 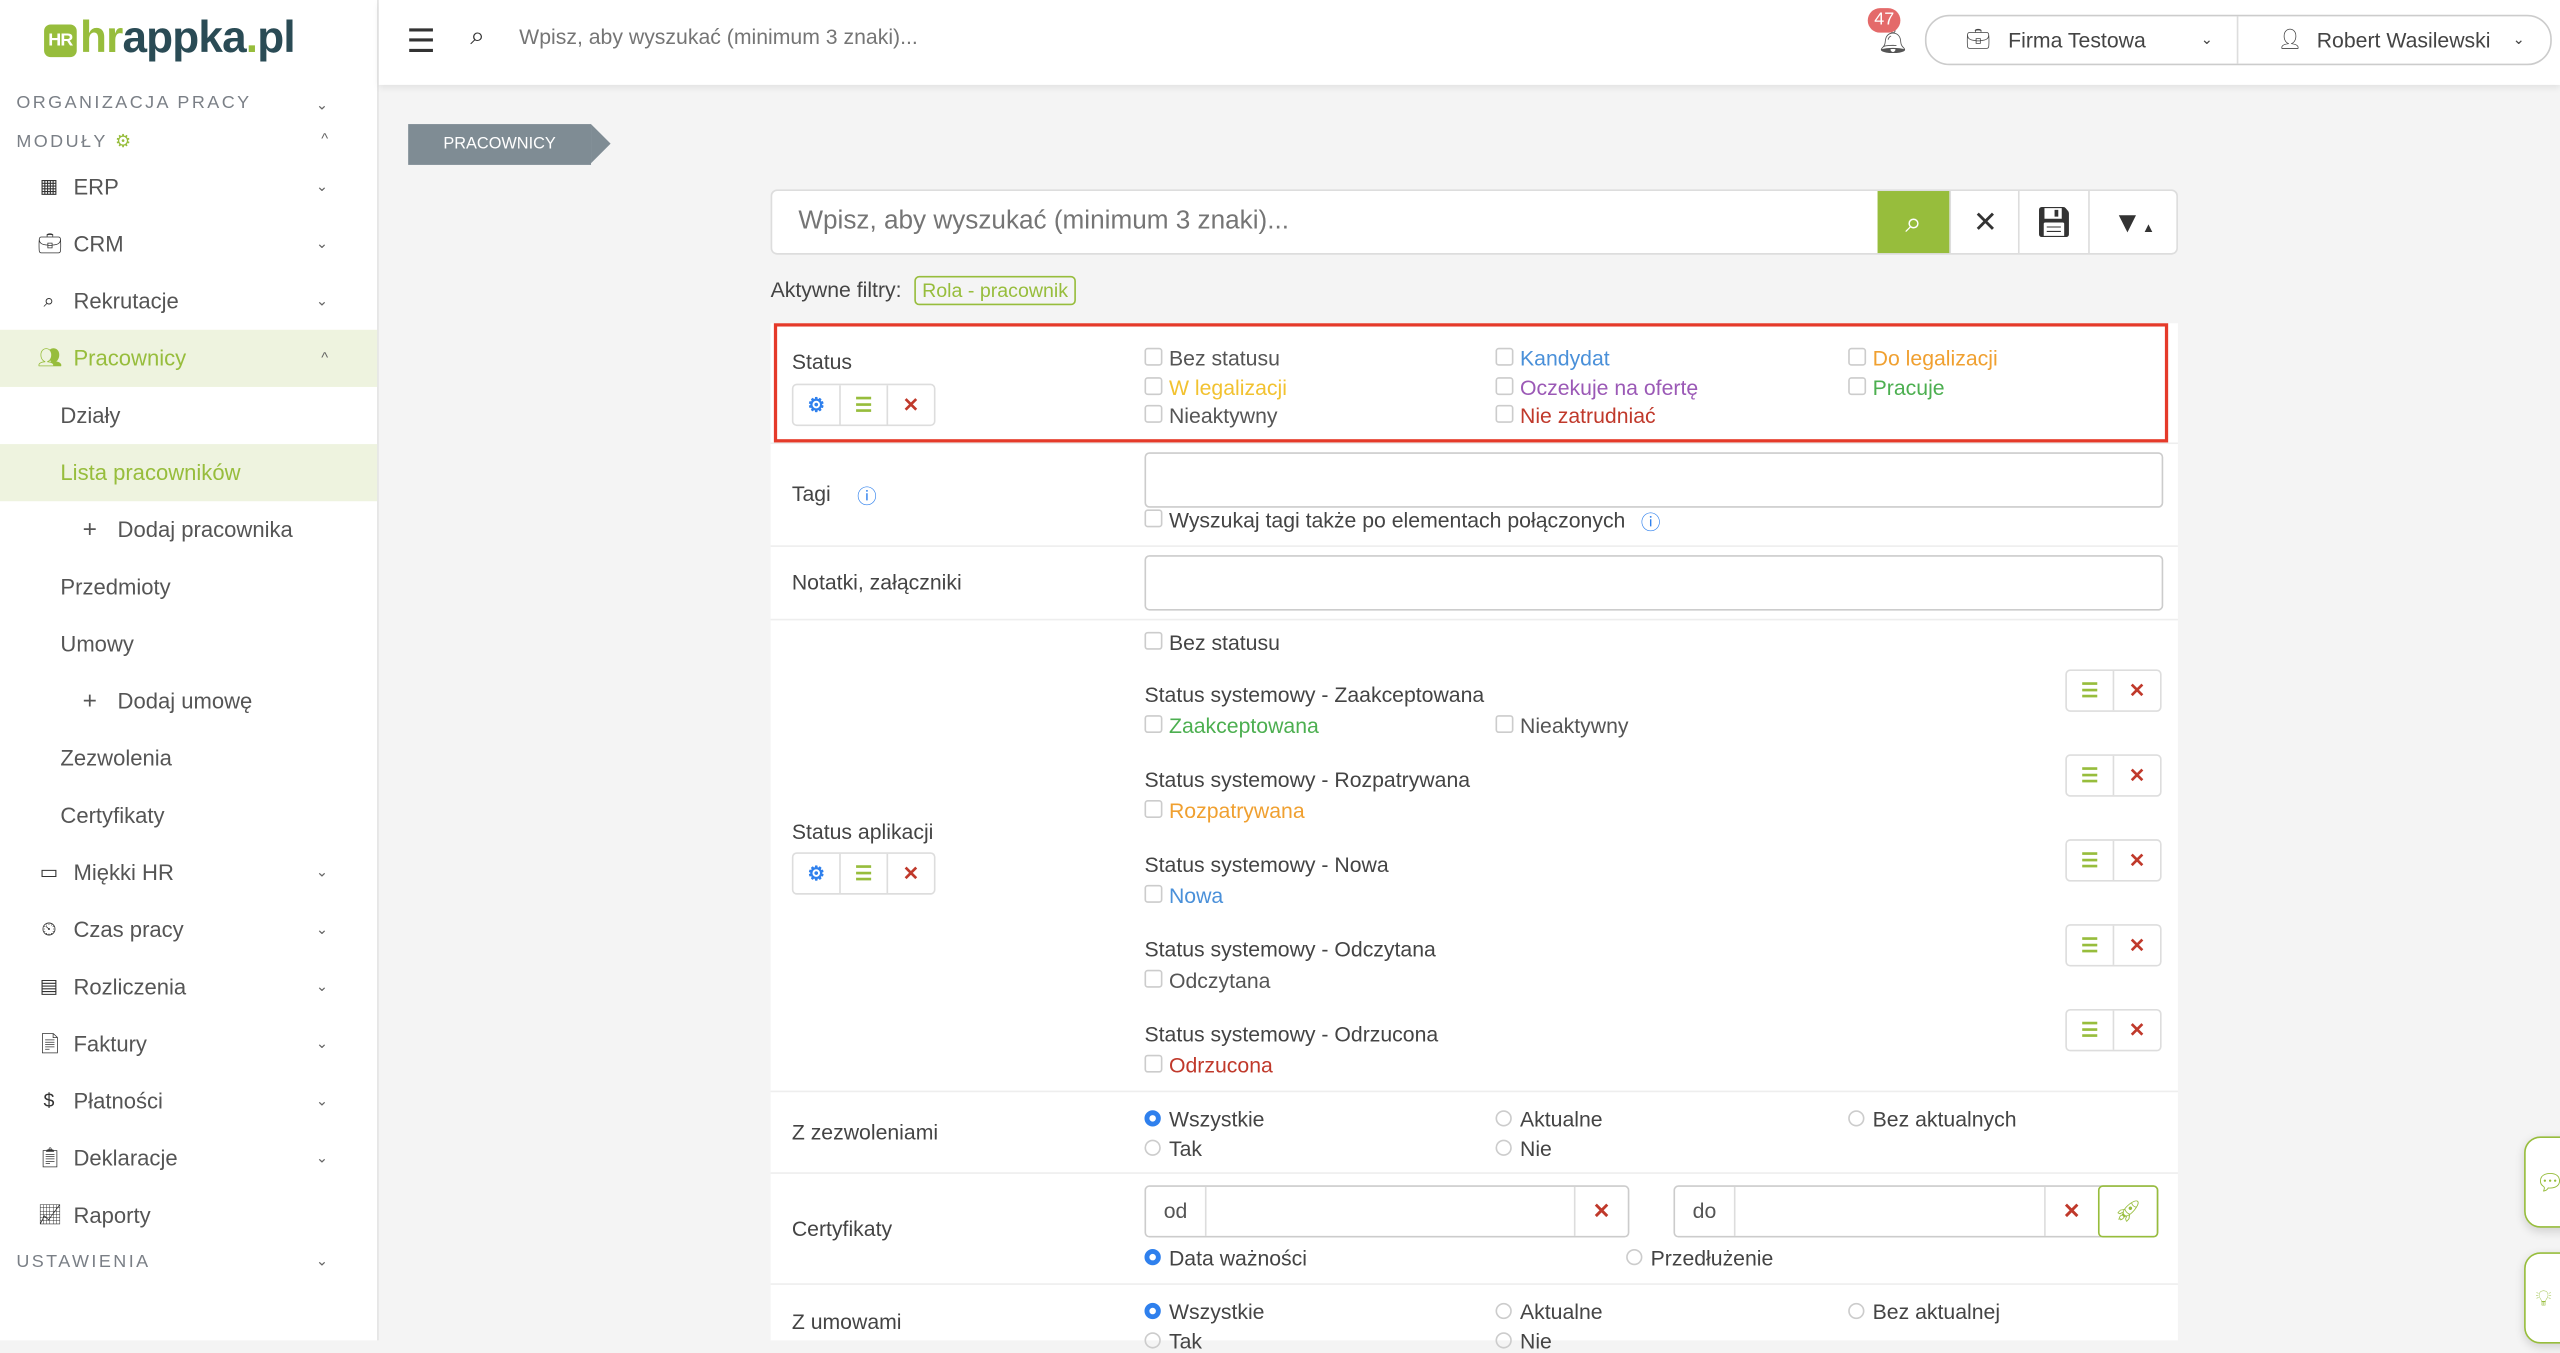 I want to click on status-checkbox: W legalizacji, so click(x=1215, y=387).